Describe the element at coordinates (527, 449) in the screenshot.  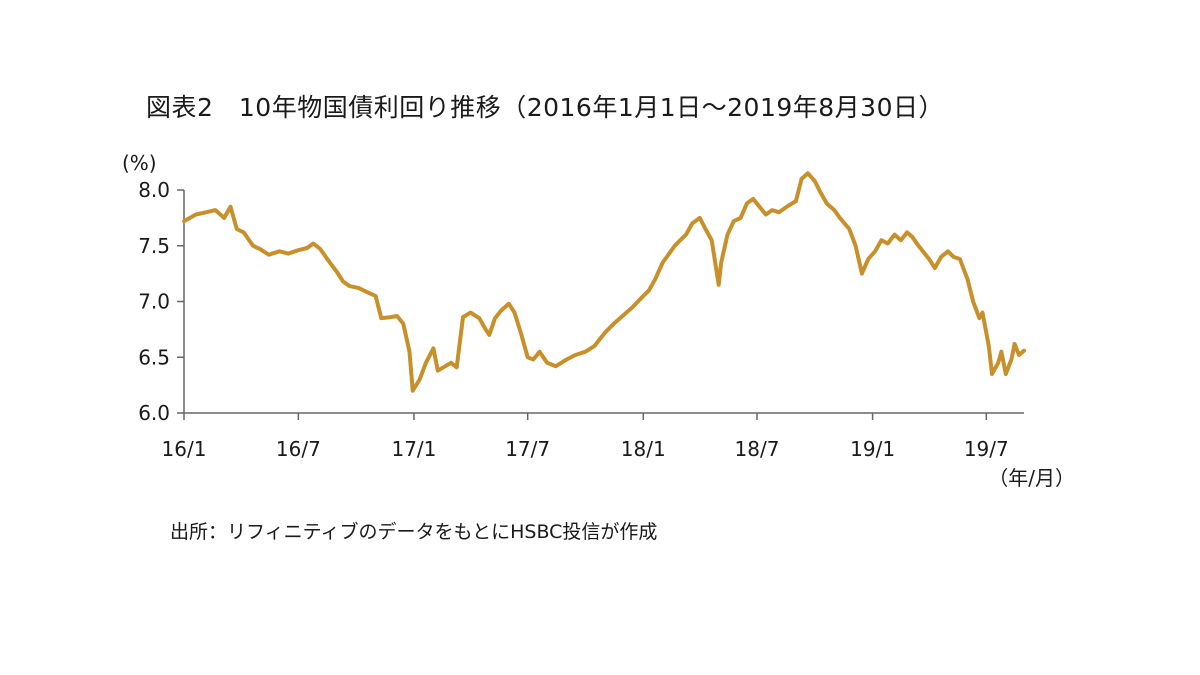
I see `x-tick-label: 17/7` at that location.